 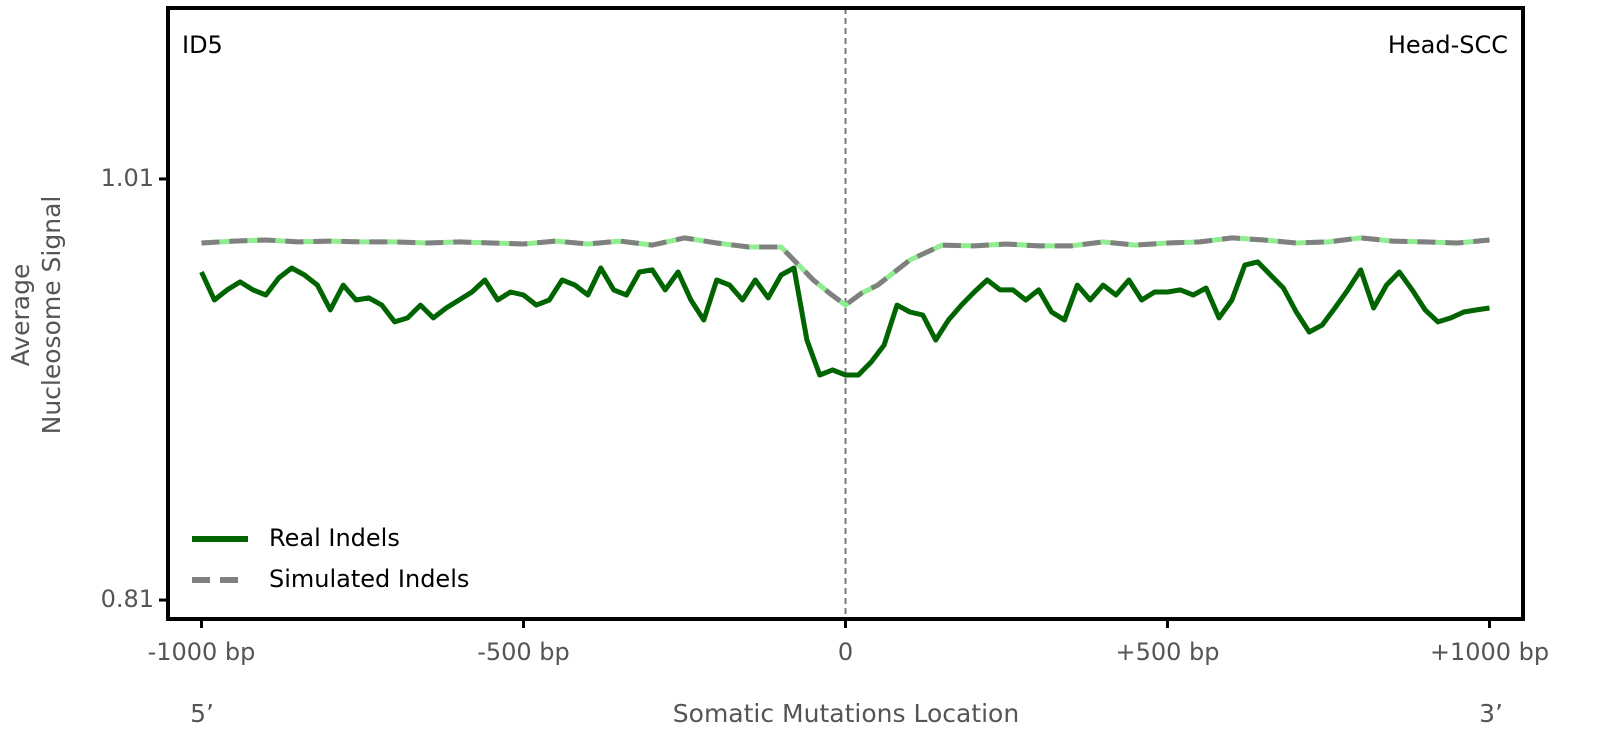 I want to click on x-tick-label: -1000 bp, so click(x=202, y=652).